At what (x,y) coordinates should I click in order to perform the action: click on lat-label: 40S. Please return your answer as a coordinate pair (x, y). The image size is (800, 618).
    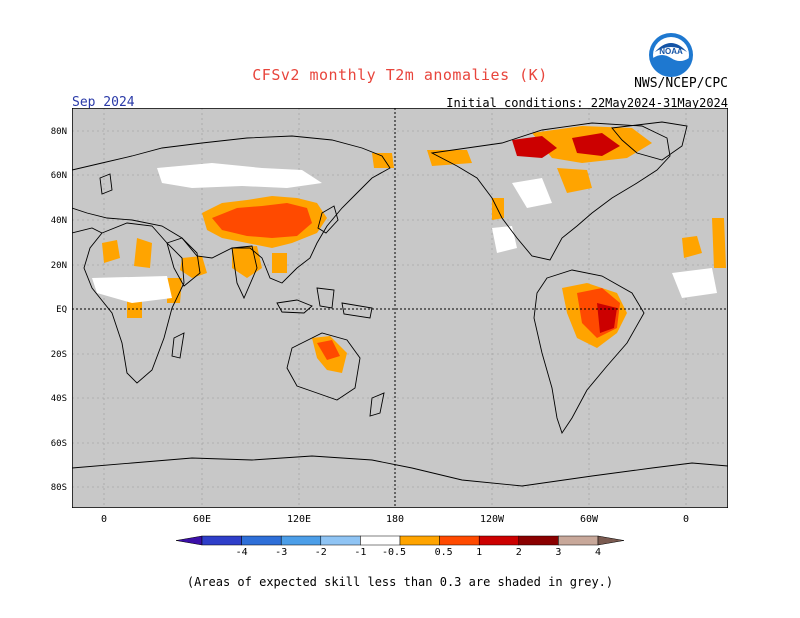
    Looking at the image, I should click on (59, 399).